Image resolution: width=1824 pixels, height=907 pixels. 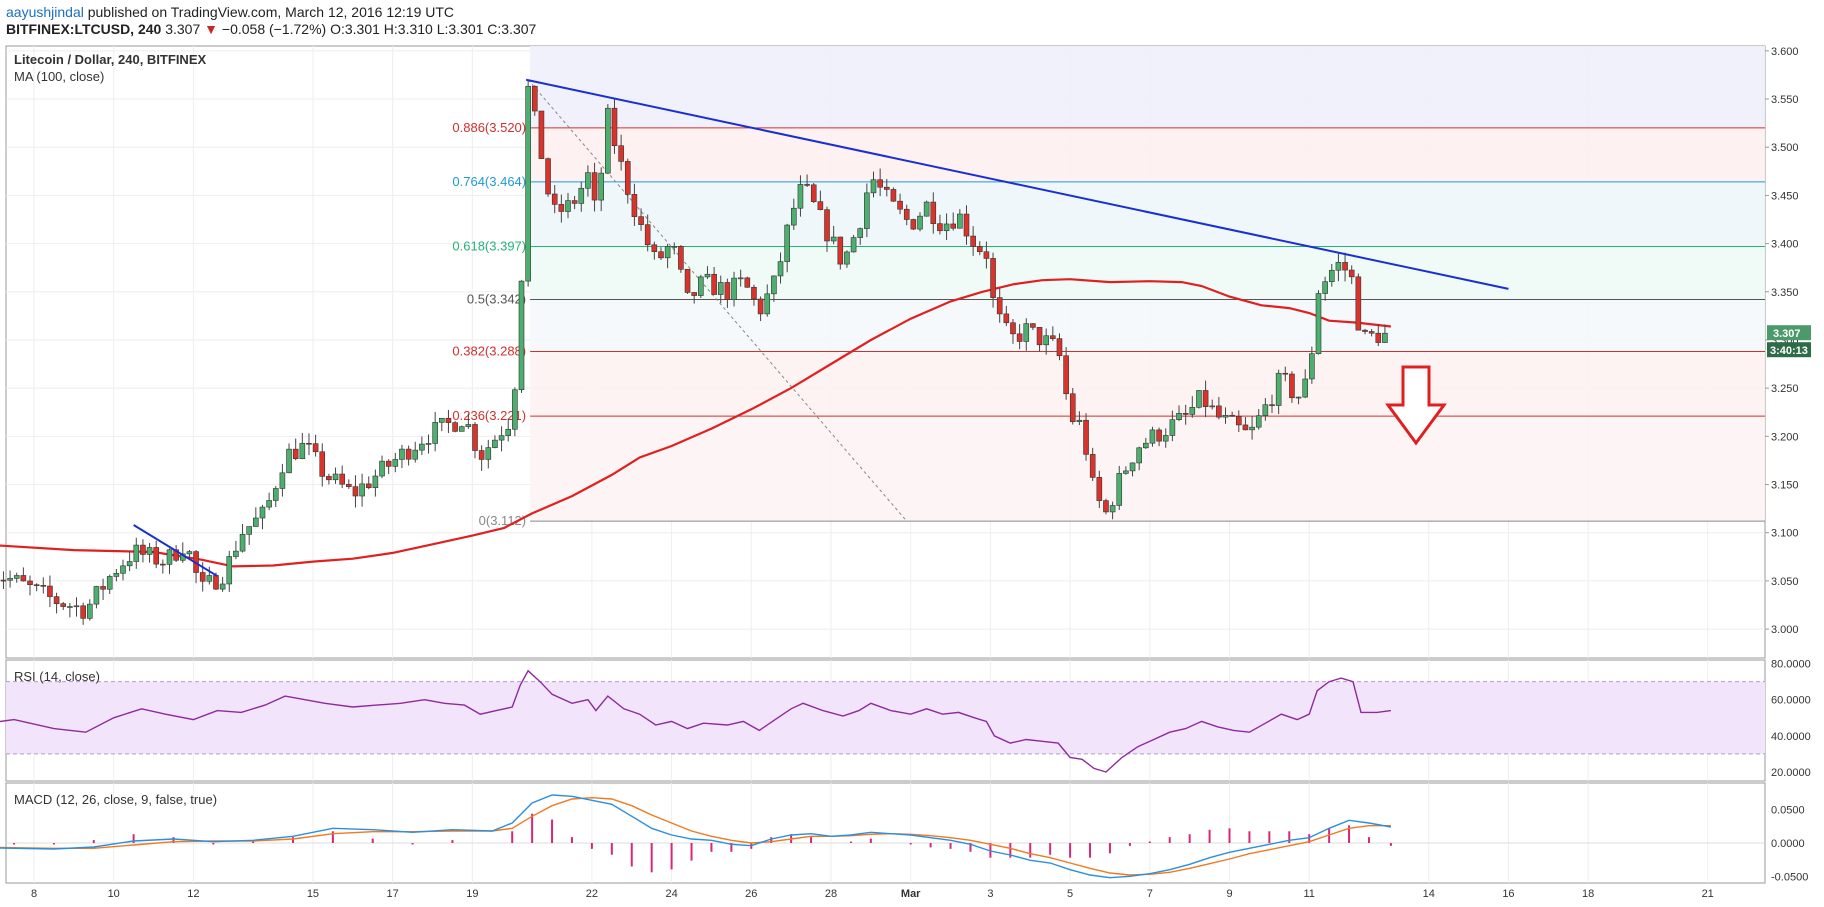 What do you see at coordinates (1789, 351) in the screenshot?
I see `countdown-label: 3:40:13` at bounding box center [1789, 351].